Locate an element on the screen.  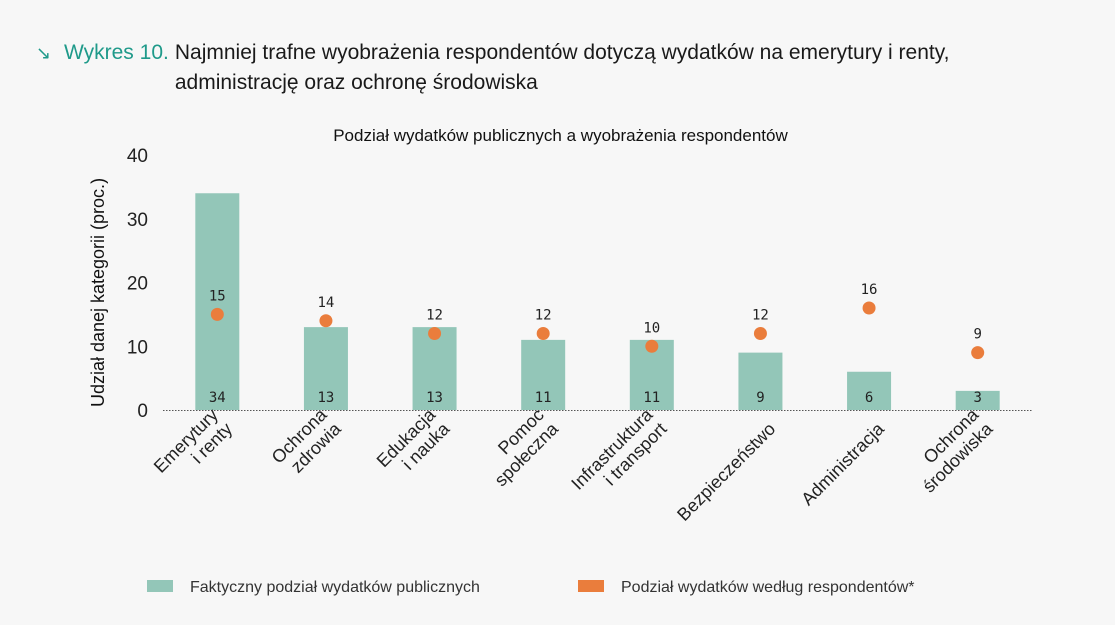
bar-value-label: 3 is located at coordinates (977, 398).